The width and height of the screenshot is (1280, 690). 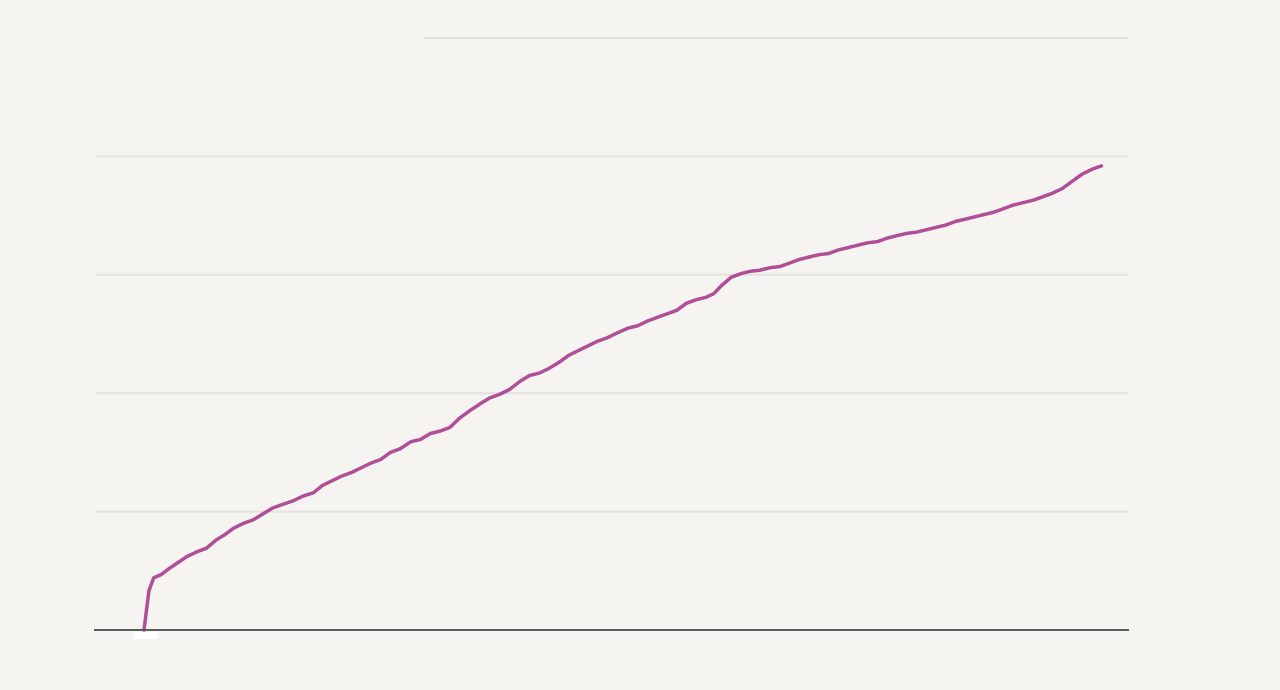 I want to click on x-axis, so click(x=611, y=634).